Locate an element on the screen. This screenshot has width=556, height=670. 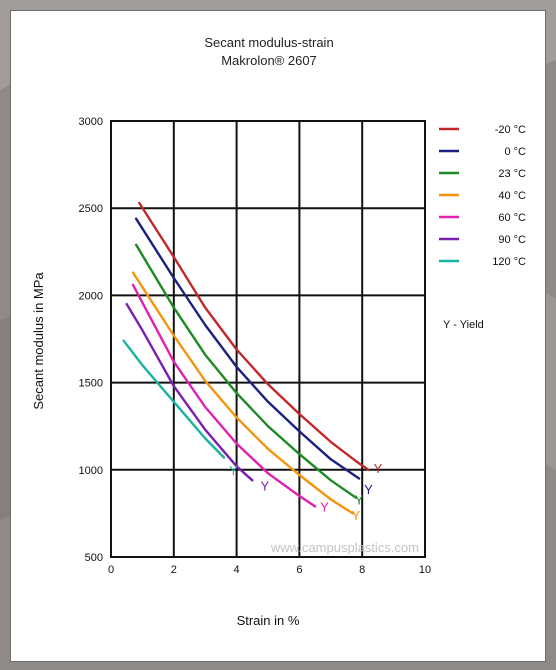
legend-label-5: 90 °C is located at coordinates (512, 240).